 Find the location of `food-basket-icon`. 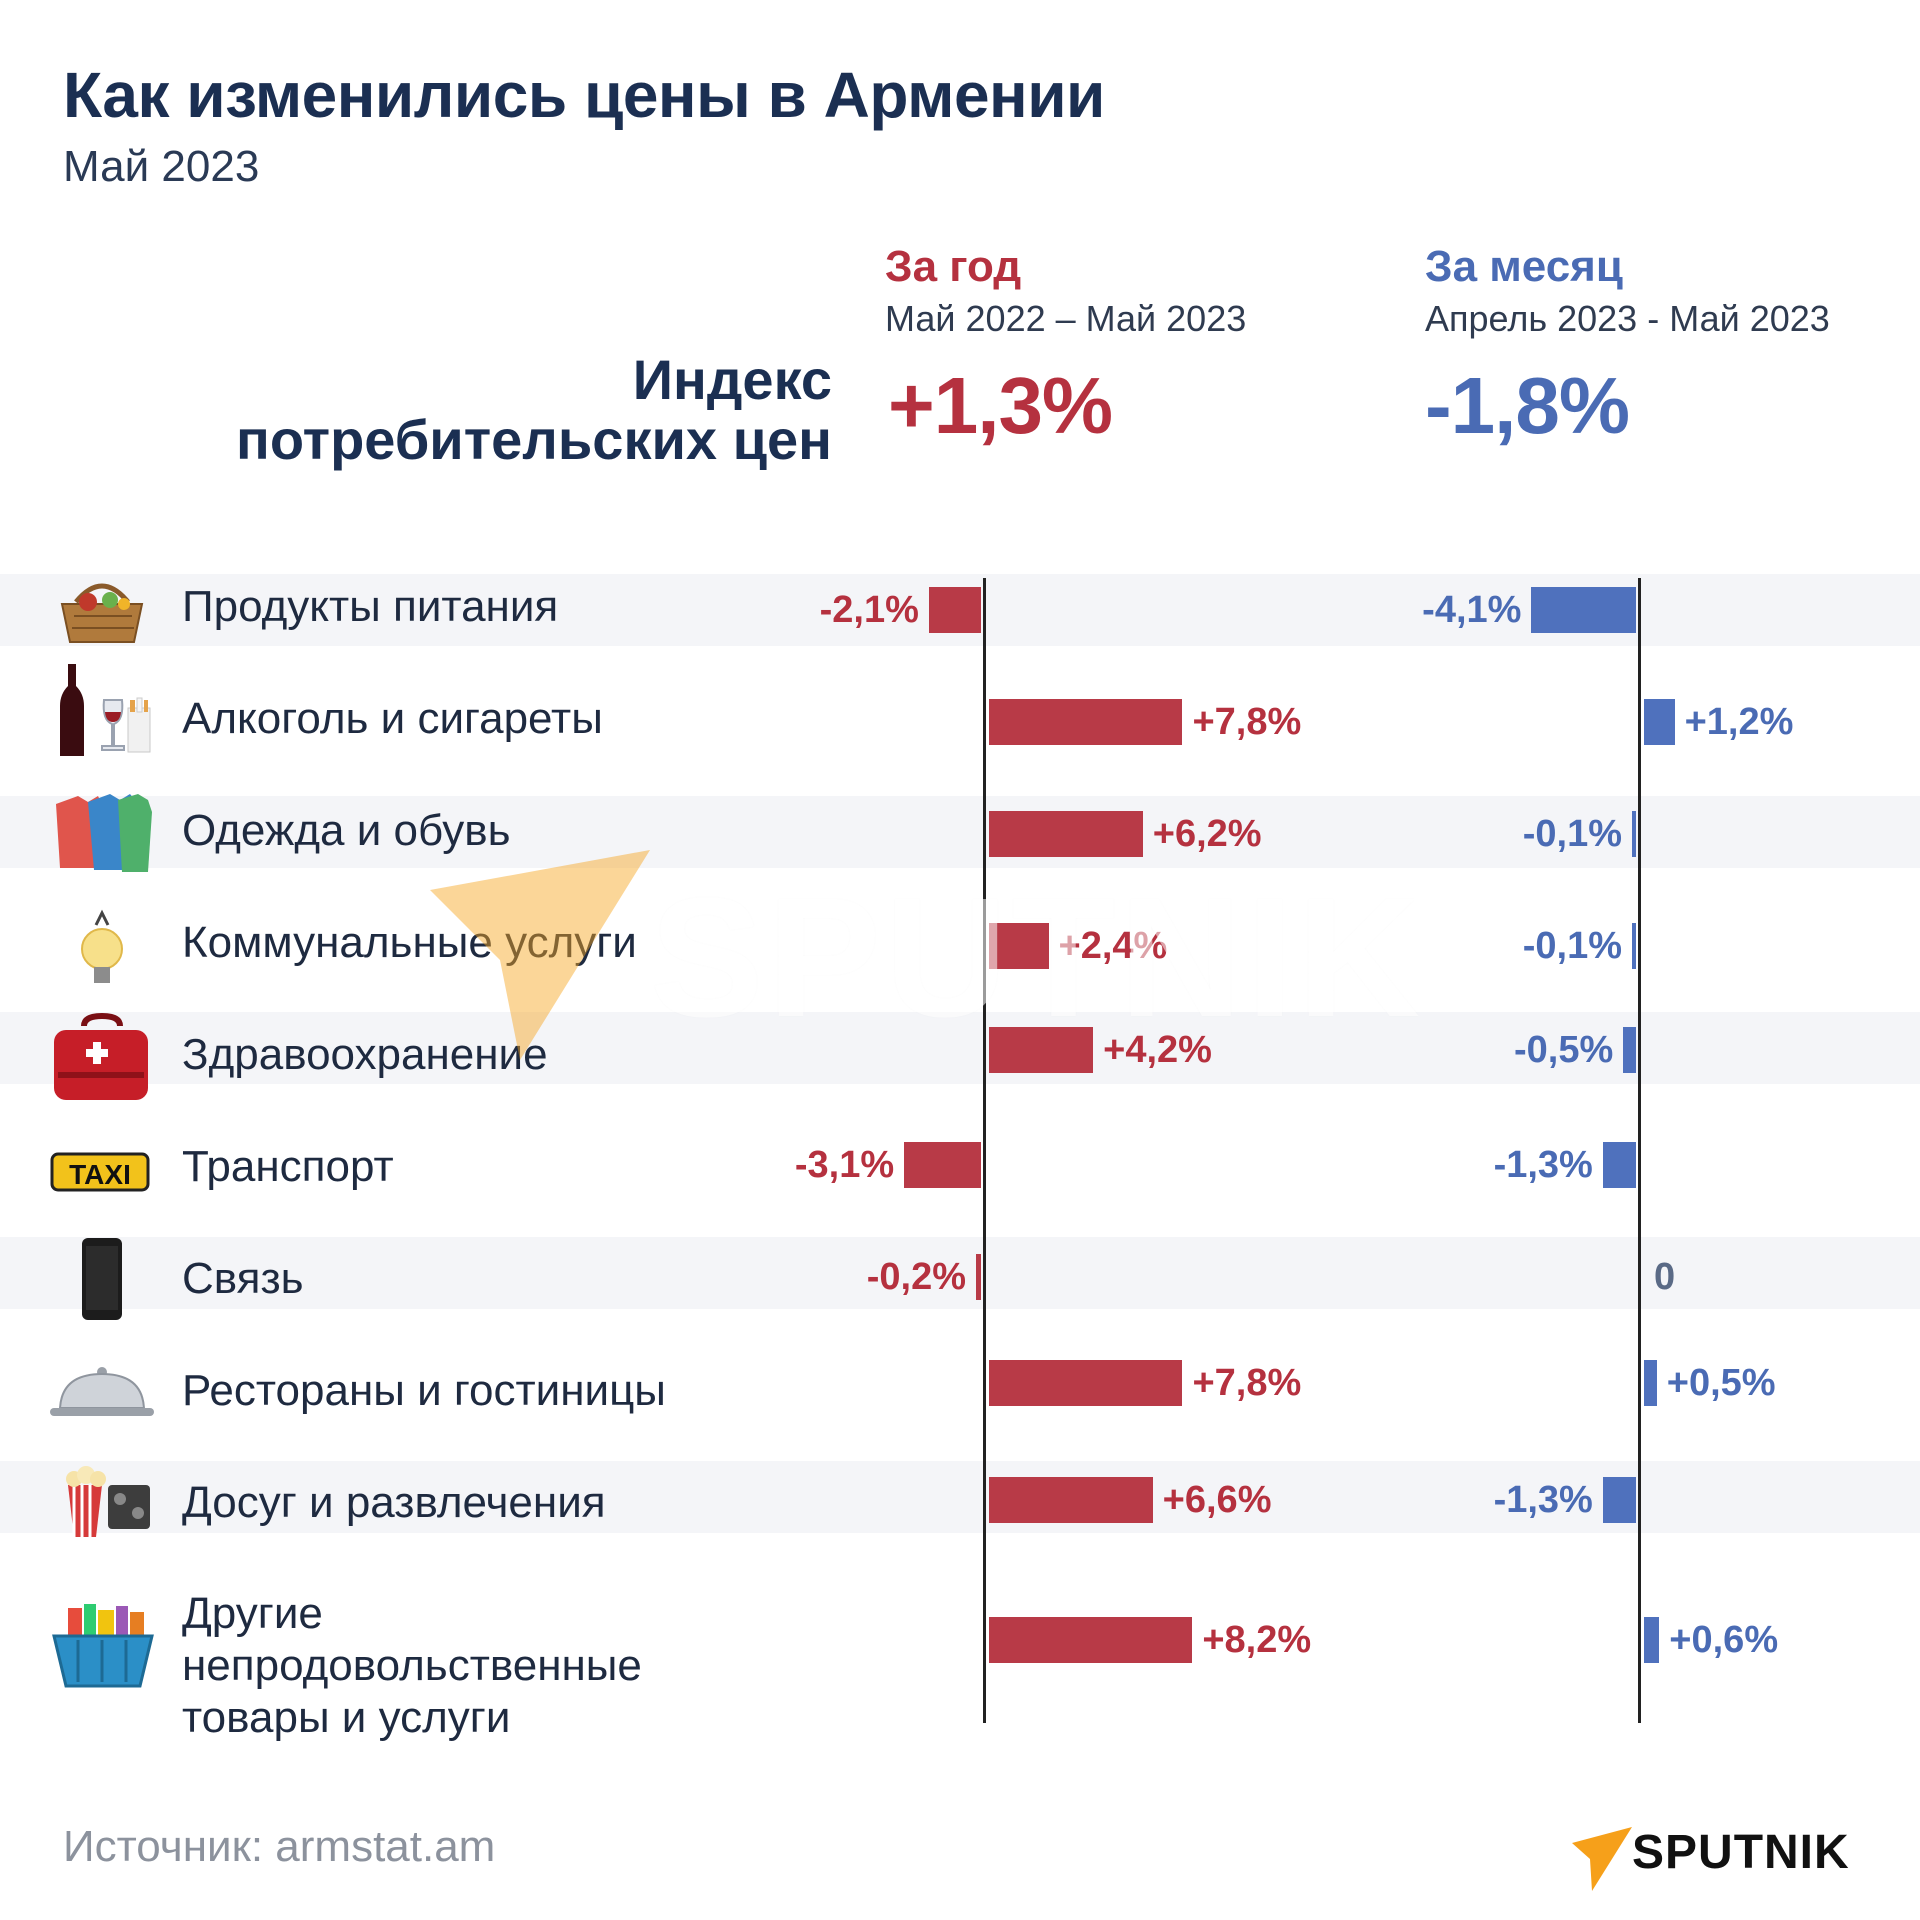

food-basket-icon is located at coordinates (102, 613).